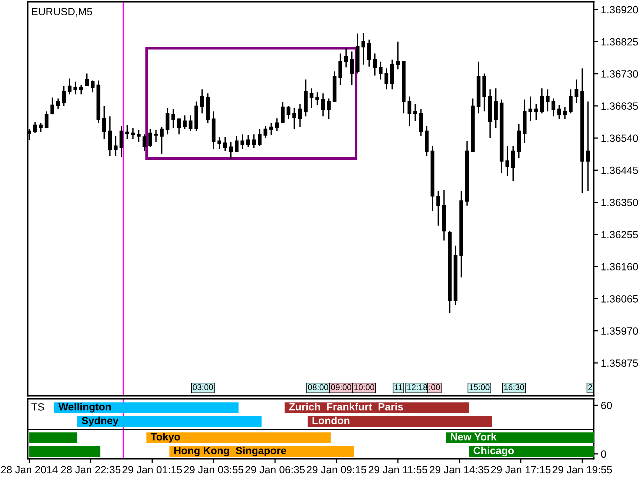 This screenshot has width=640, height=480. I want to click on y-tick-label: 1.36350, so click(620, 202).